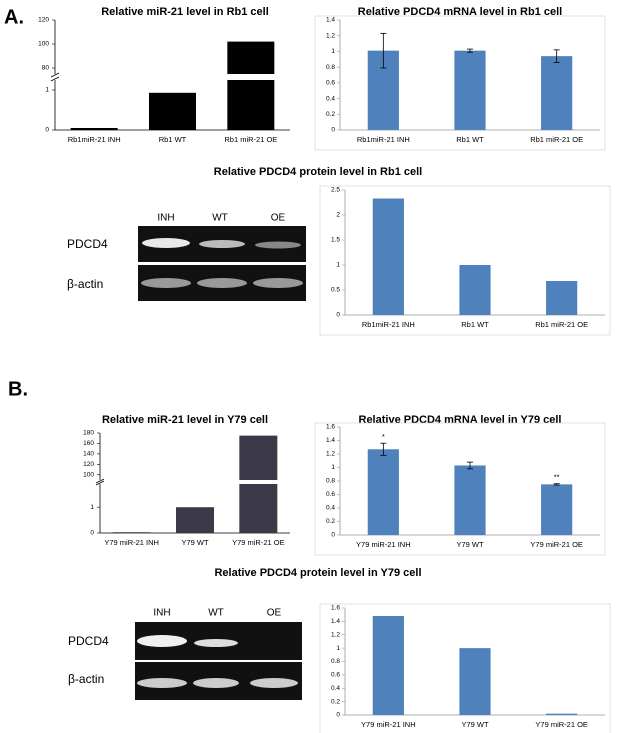 The height and width of the screenshot is (733, 617). I want to click on chart-title: Relative PDCD4 mRNA level in Rb1 cell, so click(460, 12).